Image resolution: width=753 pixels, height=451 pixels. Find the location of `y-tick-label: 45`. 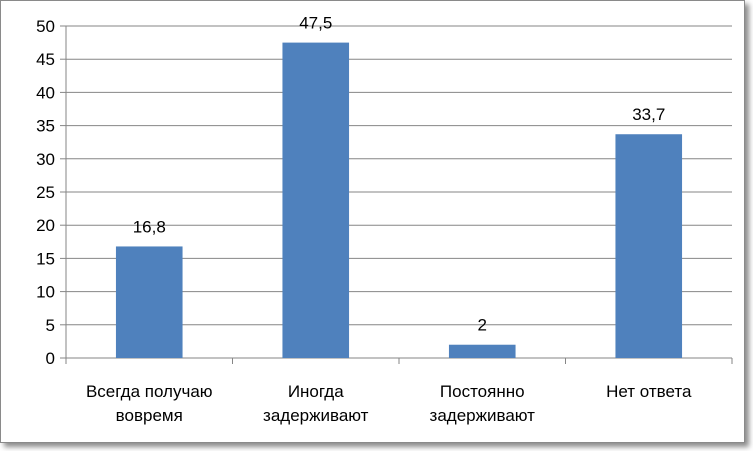

y-tick-label: 45 is located at coordinates (45, 59).